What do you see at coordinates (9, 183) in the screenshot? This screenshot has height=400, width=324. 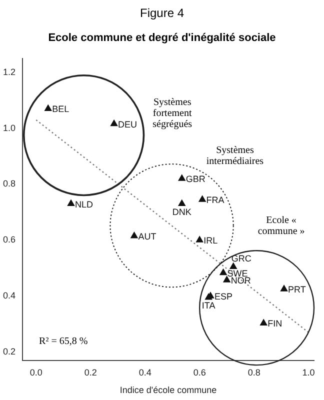 I see `y-tick-label: 0.8` at bounding box center [9, 183].